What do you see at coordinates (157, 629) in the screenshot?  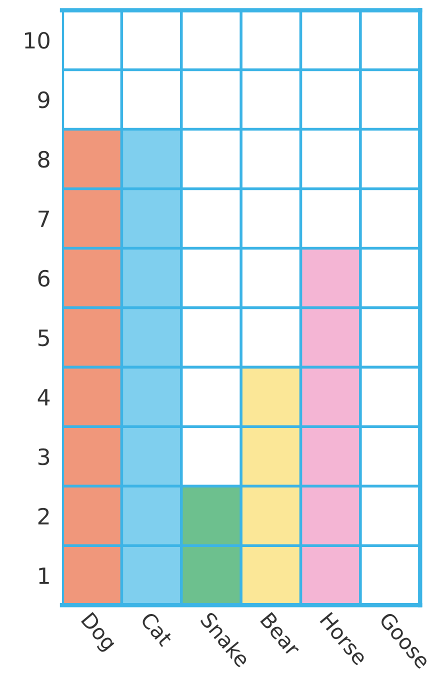 I see `x-tick-label: Cat` at bounding box center [157, 629].